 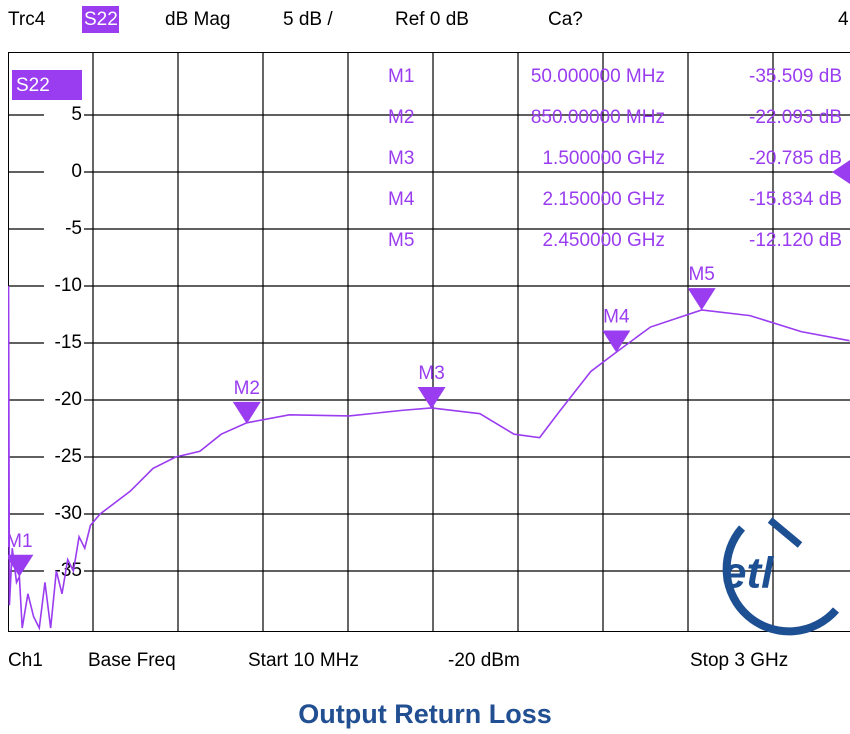 What do you see at coordinates (68, 342) in the screenshot?
I see `y-tick-label: -15` at bounding box center [68, 342].